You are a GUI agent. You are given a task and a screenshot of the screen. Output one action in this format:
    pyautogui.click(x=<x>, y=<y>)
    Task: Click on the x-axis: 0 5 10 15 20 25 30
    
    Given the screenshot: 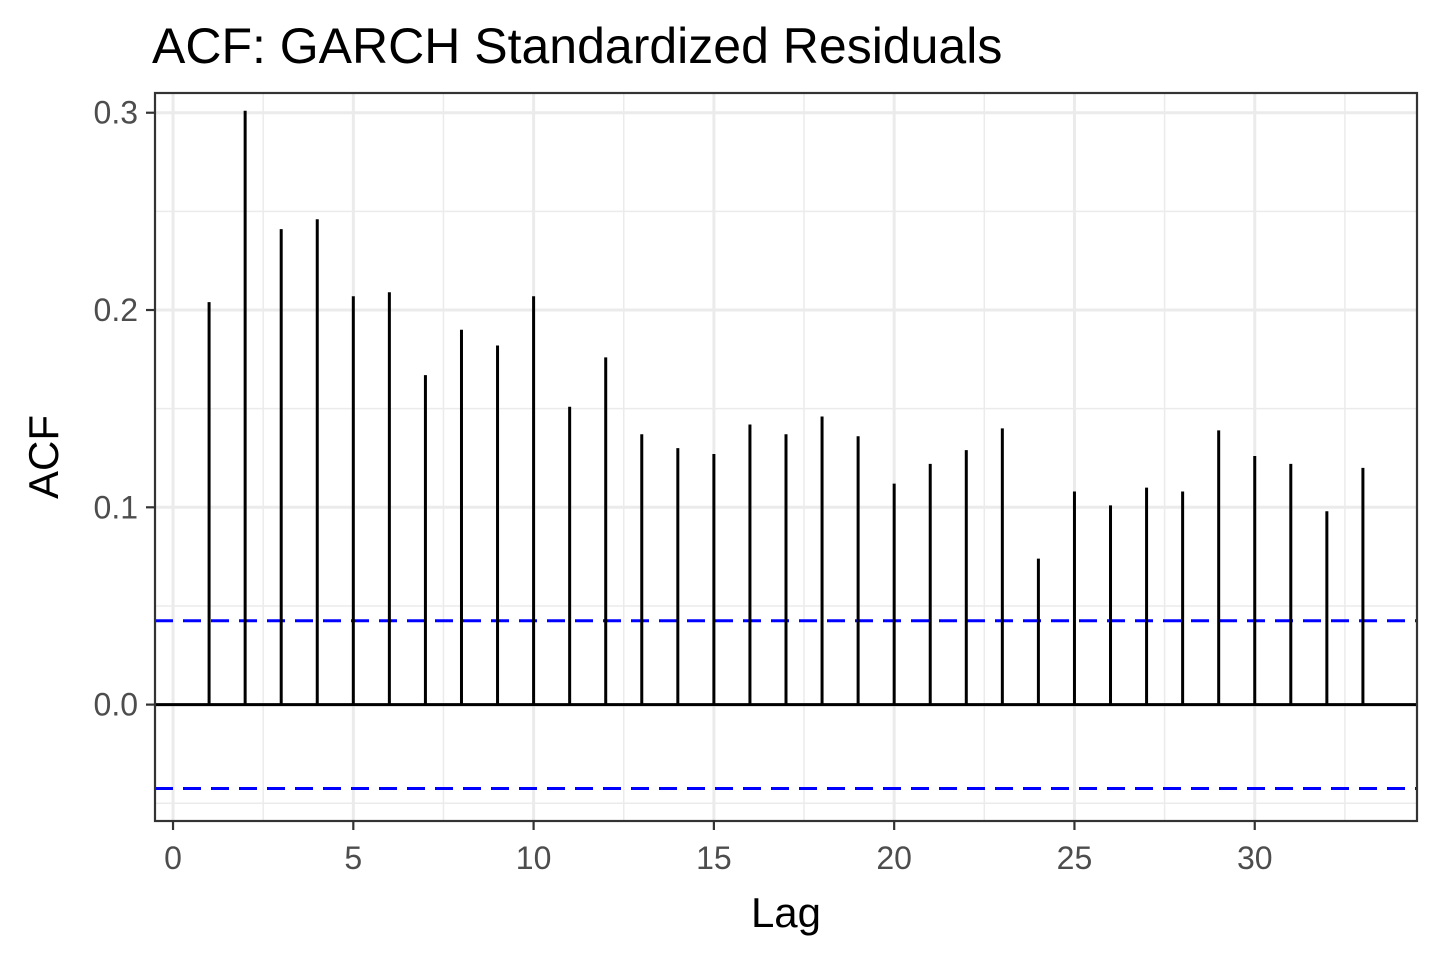 What is the action you would take?
    pyautogui.click(x=718, y=848)
    